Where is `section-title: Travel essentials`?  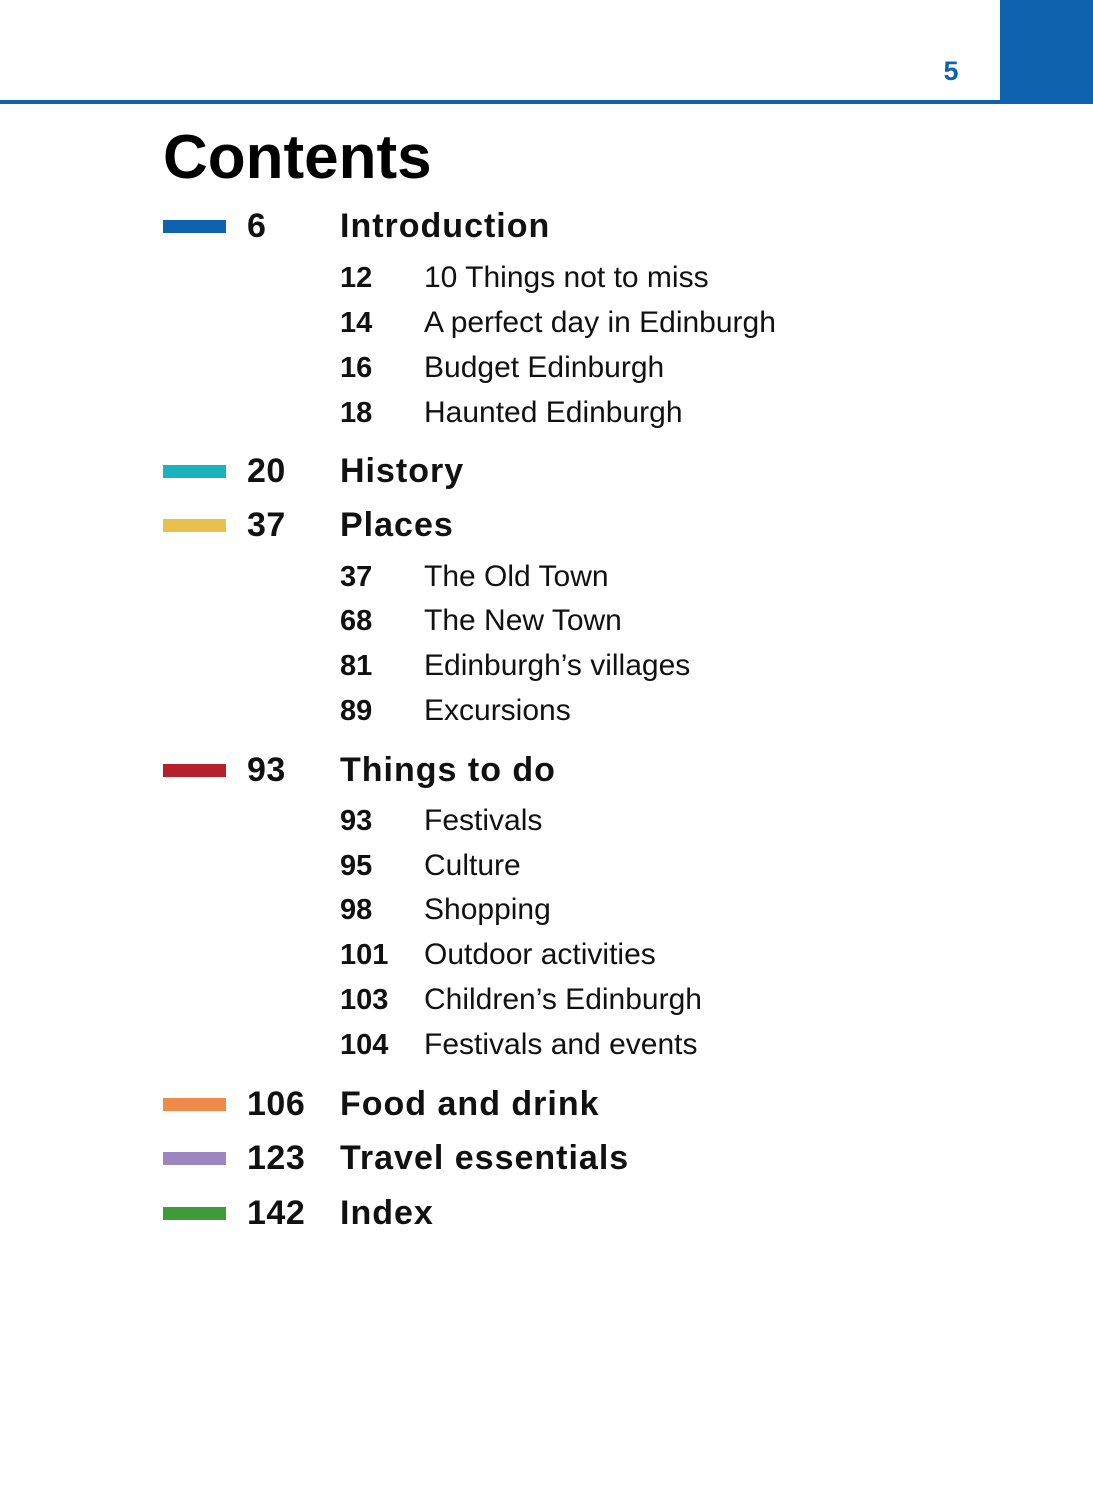
section-title: Travel essentials is located at coordinates (485, 1158).